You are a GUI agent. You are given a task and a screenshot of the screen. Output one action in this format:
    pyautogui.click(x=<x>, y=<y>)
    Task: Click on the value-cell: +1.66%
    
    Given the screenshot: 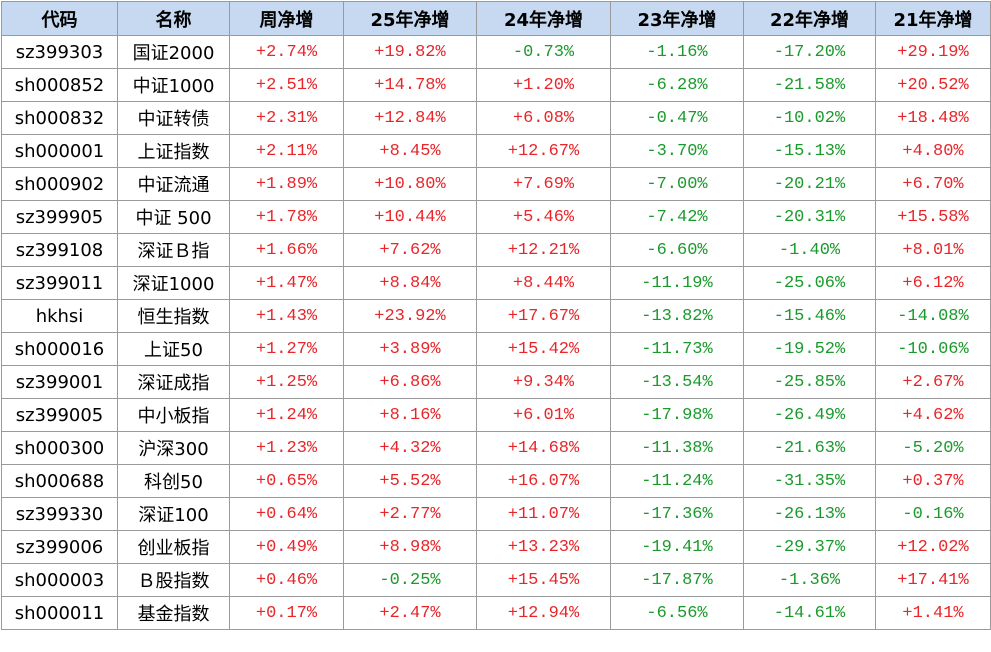 What is the action you would take?
    pyautogui.click(x=286, y=250)
    